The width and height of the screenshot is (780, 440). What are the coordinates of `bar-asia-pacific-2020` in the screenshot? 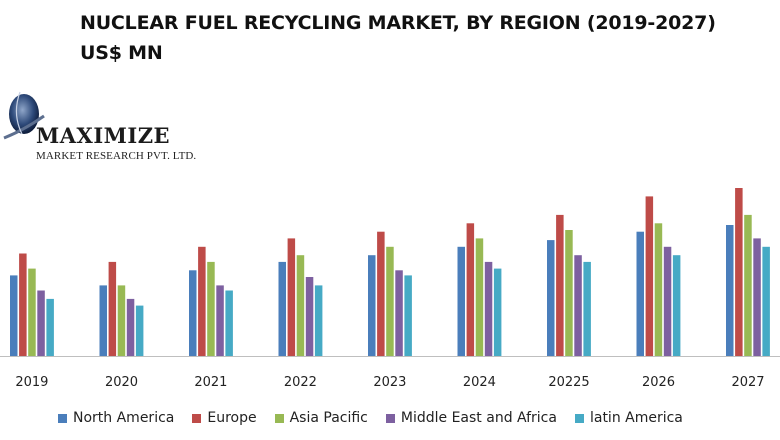 It's located at (121, 320).